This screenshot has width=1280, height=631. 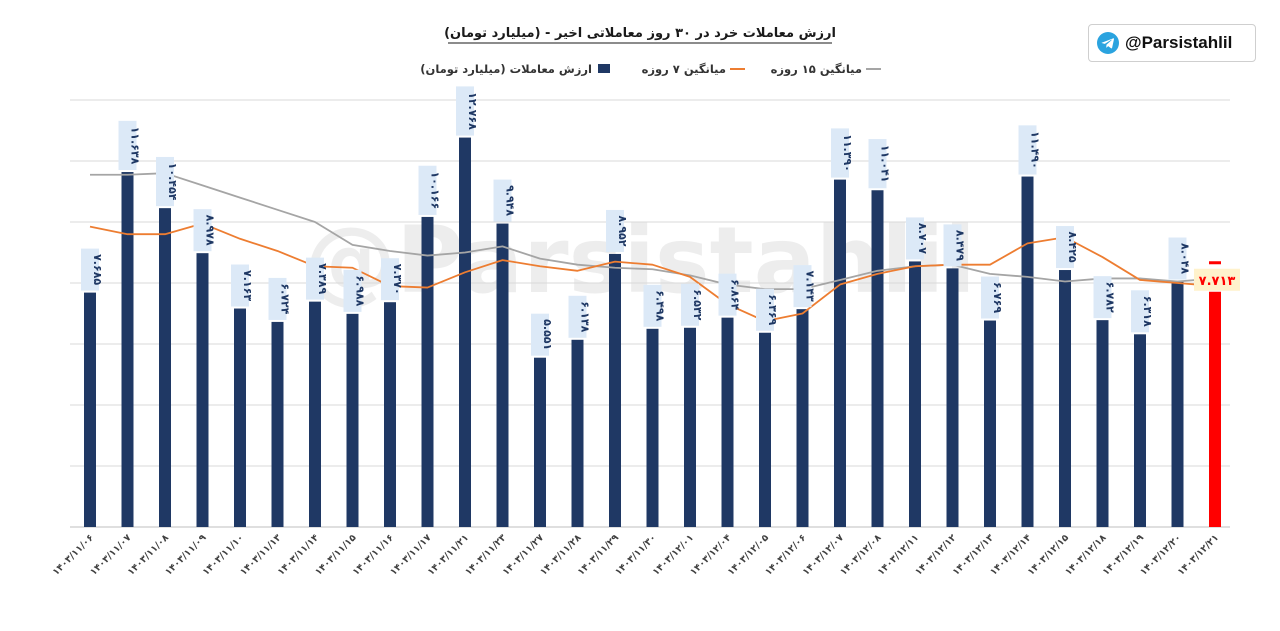 I want to click on data-label: ۱۱.۳۹۰, so click(x=847, y=153).